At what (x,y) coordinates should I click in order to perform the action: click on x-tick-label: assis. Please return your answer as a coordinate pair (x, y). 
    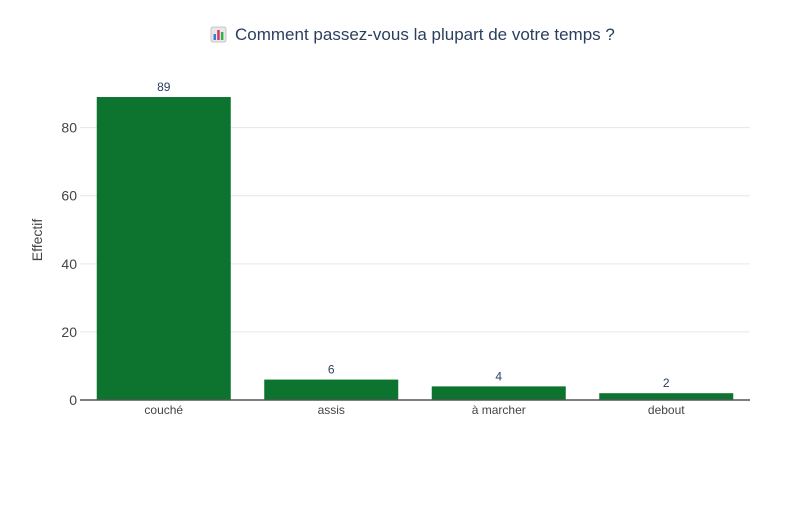
    Looking at the image, I should click on (331, 410).